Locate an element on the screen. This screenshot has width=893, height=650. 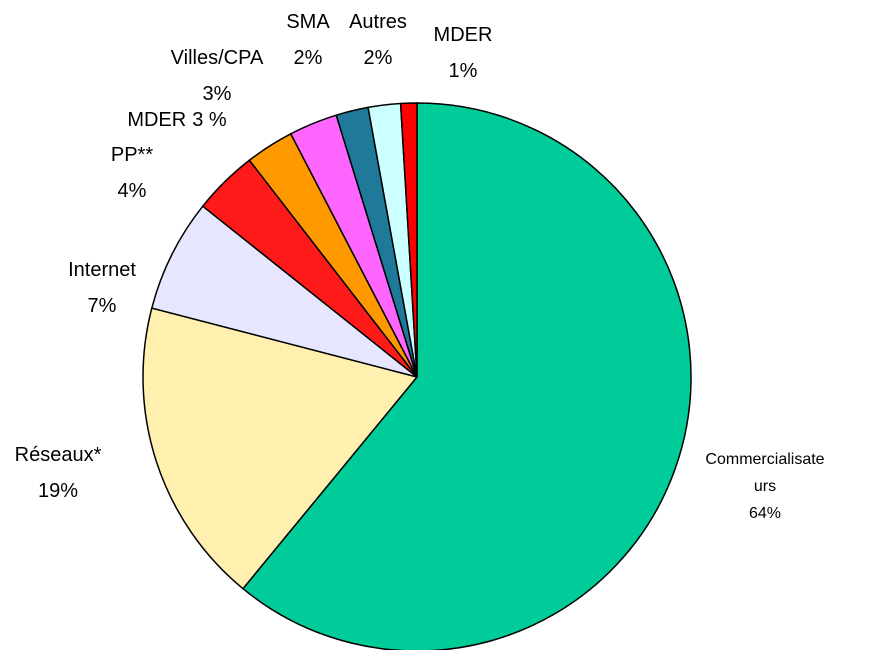
slice-name: Autres is located at coordinates (378, 22).